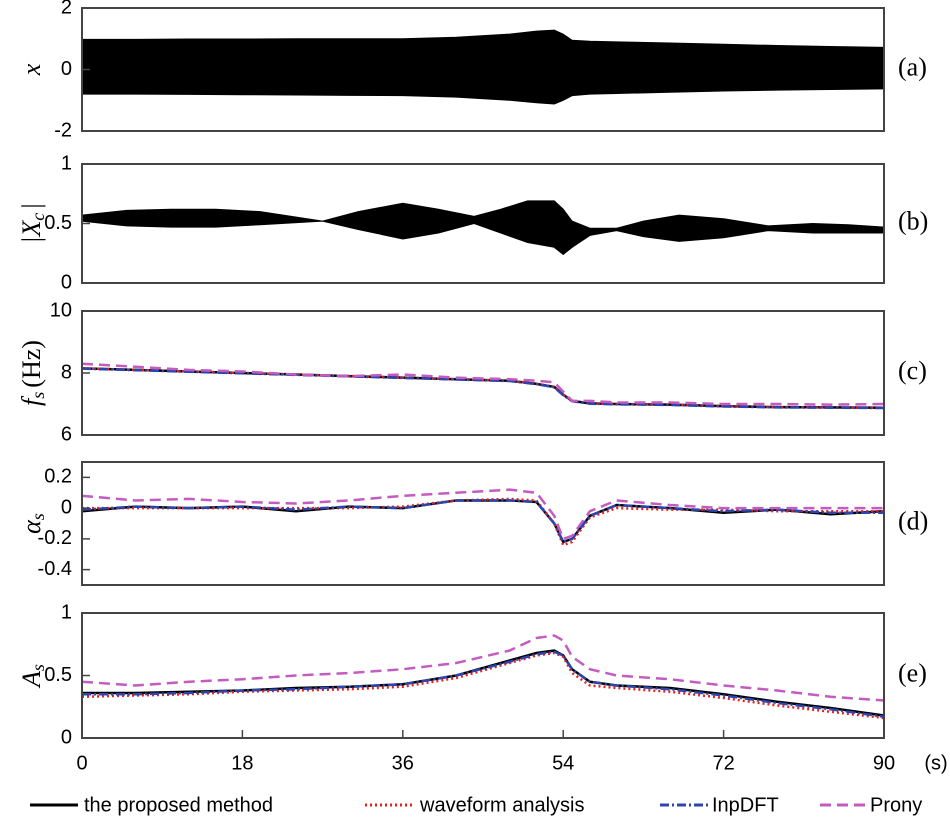 The height and width of the screenshot is (823, 950). Describe the element at coordinates (913, 520) in the screenshot. I see `panel-label: (d)` at that location.